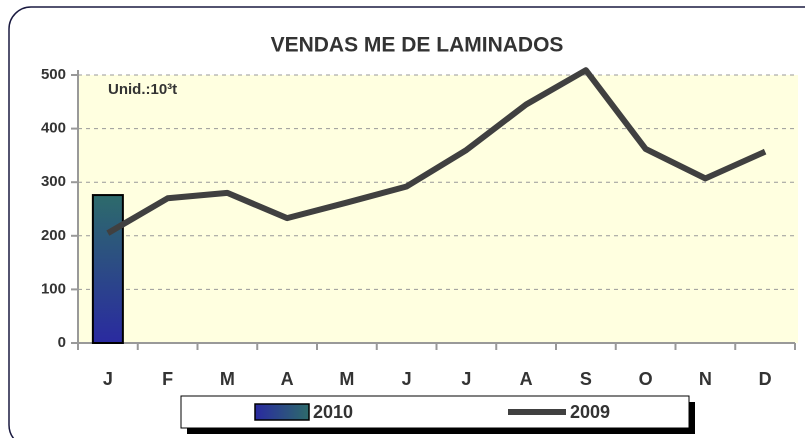 This screenshot has height=438, width=805. What do you see at coordinates (765, 379) in the screenshot?
I see `x-tick-label: D` at bounding box center [765, 379].